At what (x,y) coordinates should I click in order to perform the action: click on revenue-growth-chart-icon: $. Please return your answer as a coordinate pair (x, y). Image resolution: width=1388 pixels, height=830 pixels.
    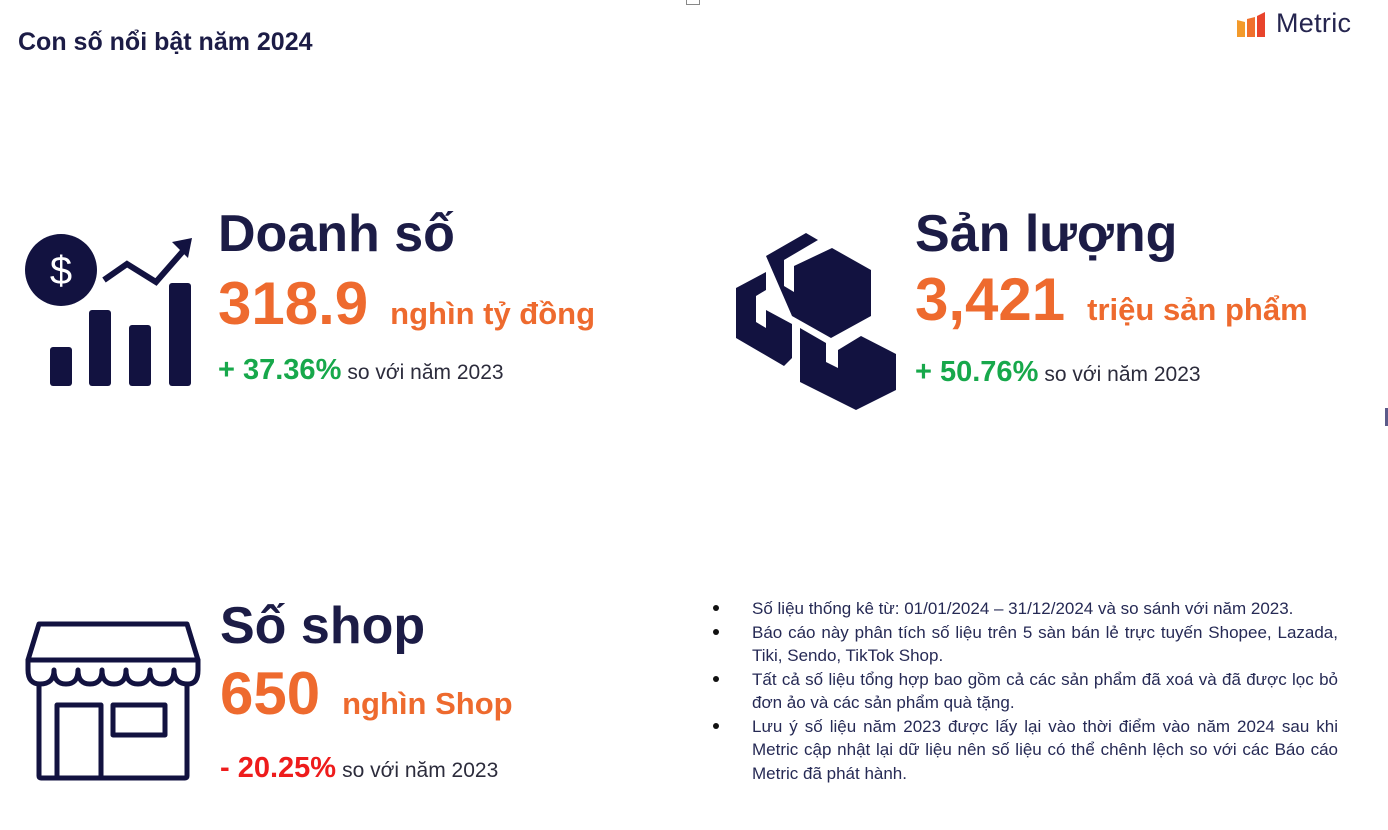
    Looking at the image, I should click on (108, 310).